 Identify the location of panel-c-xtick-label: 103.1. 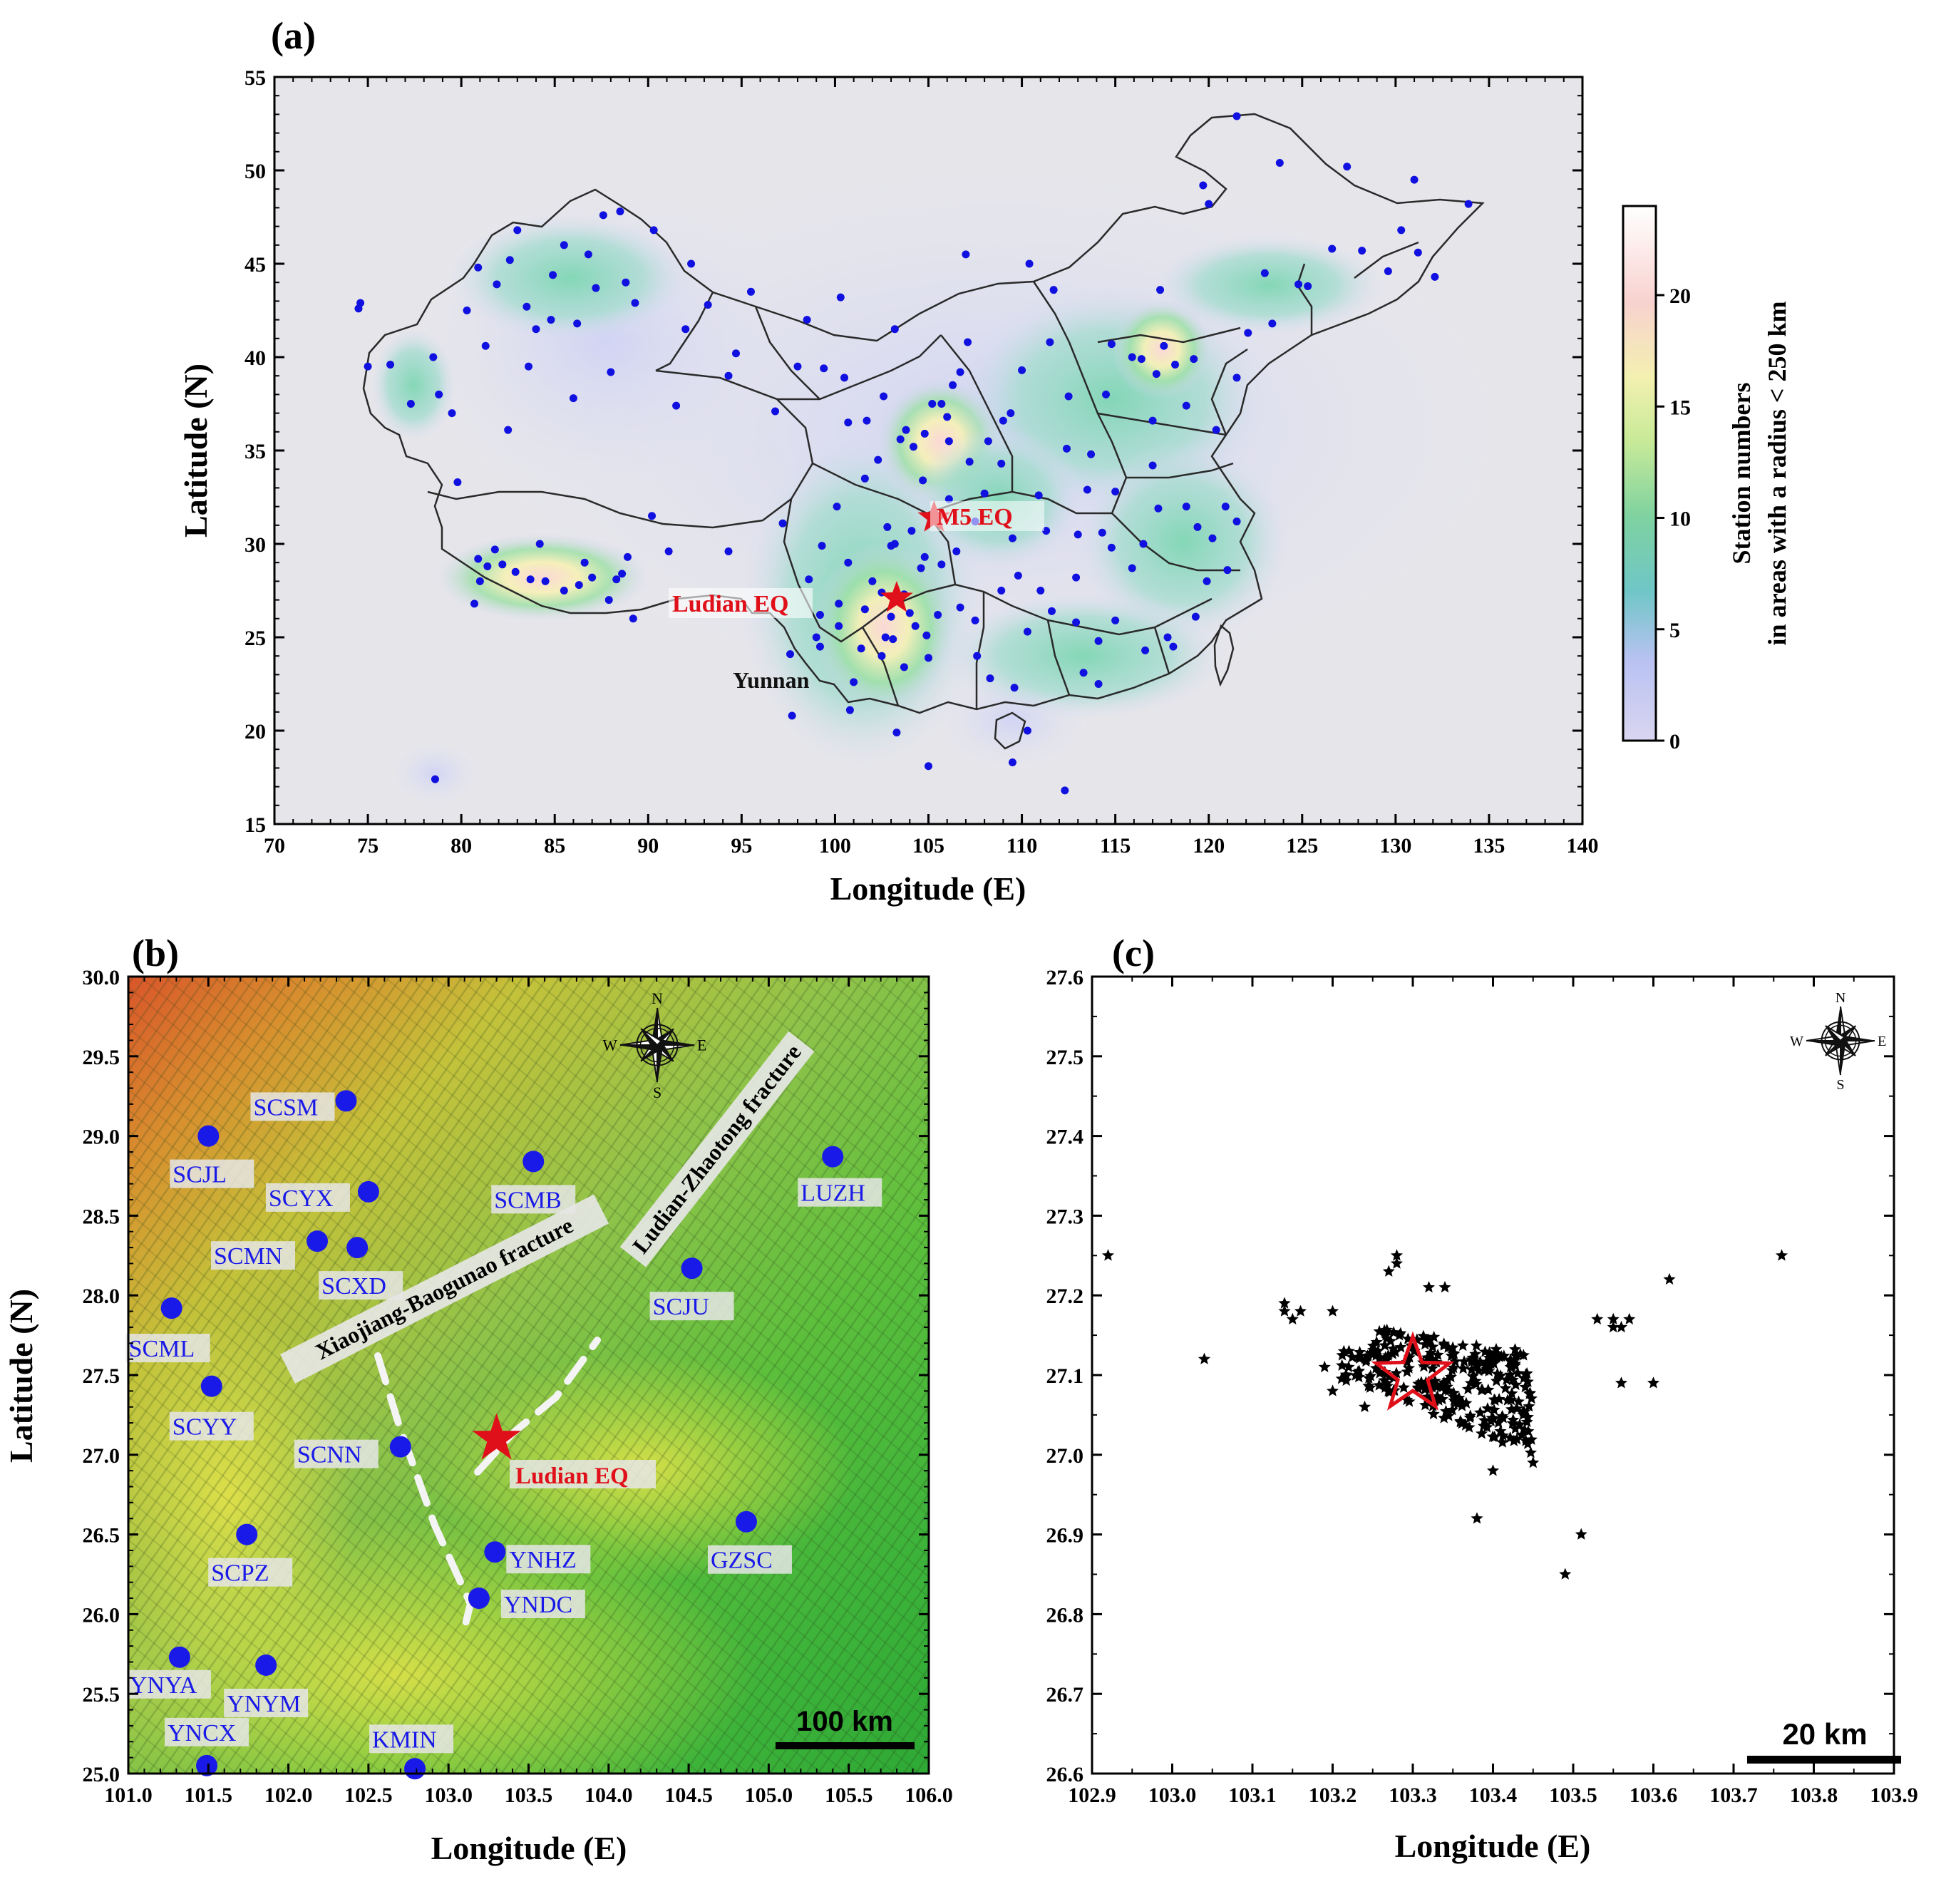
(1252, 1795).